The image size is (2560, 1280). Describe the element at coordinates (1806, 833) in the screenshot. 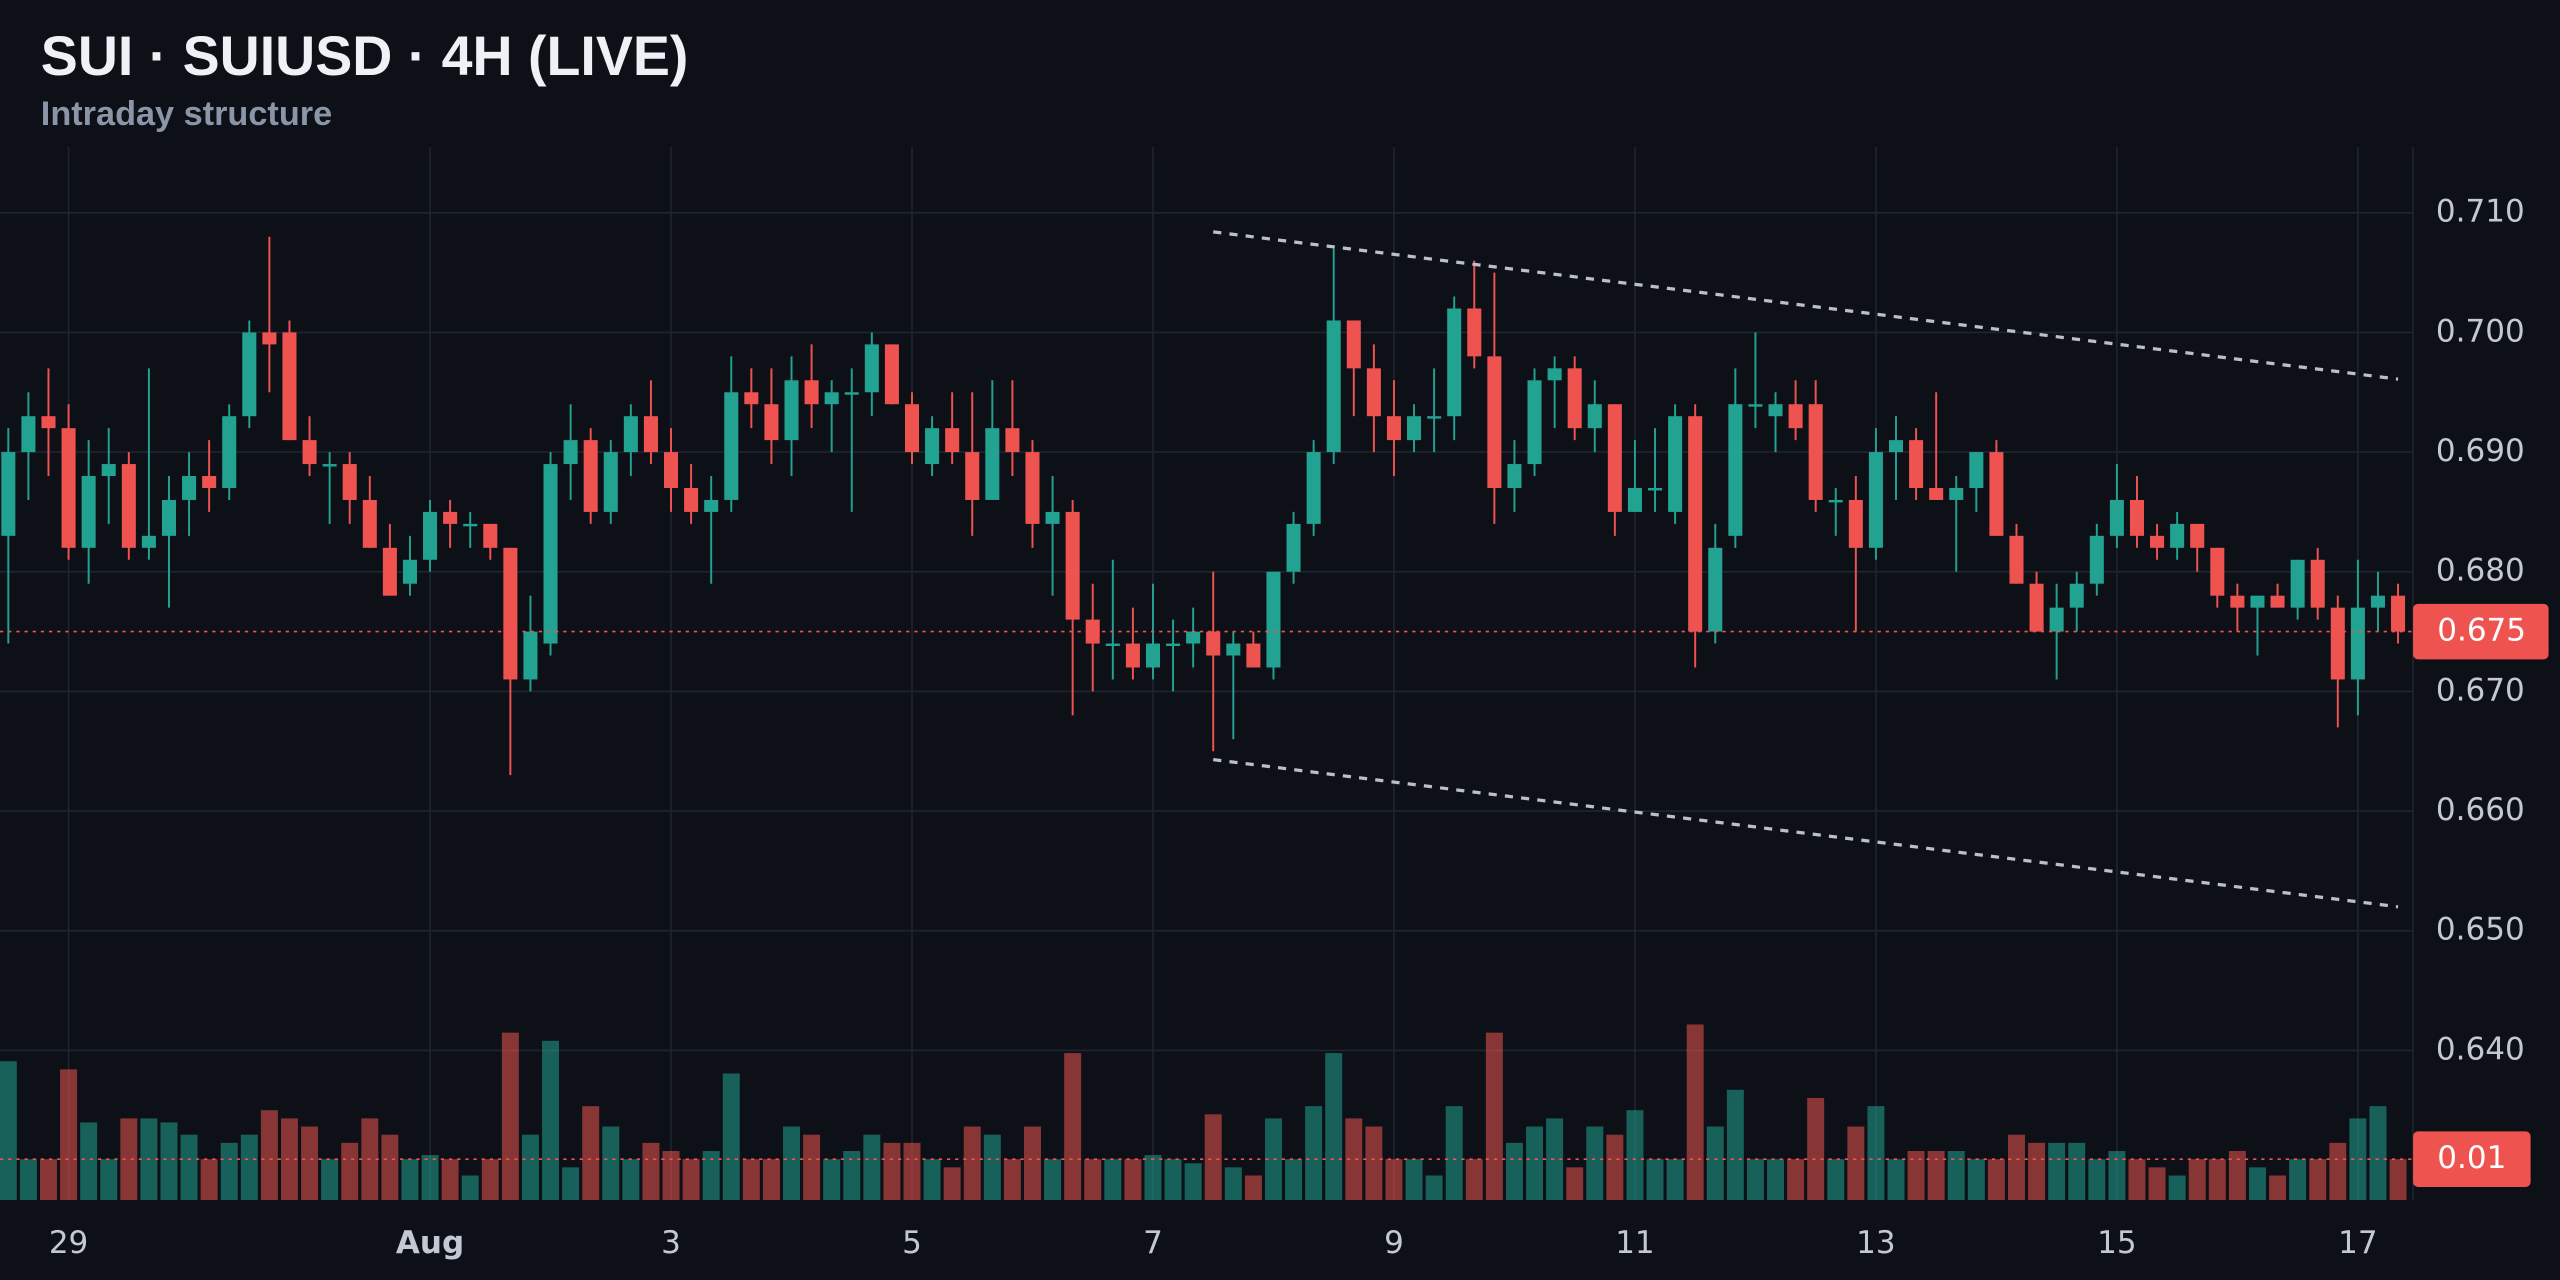

I see `trendline` at that location.